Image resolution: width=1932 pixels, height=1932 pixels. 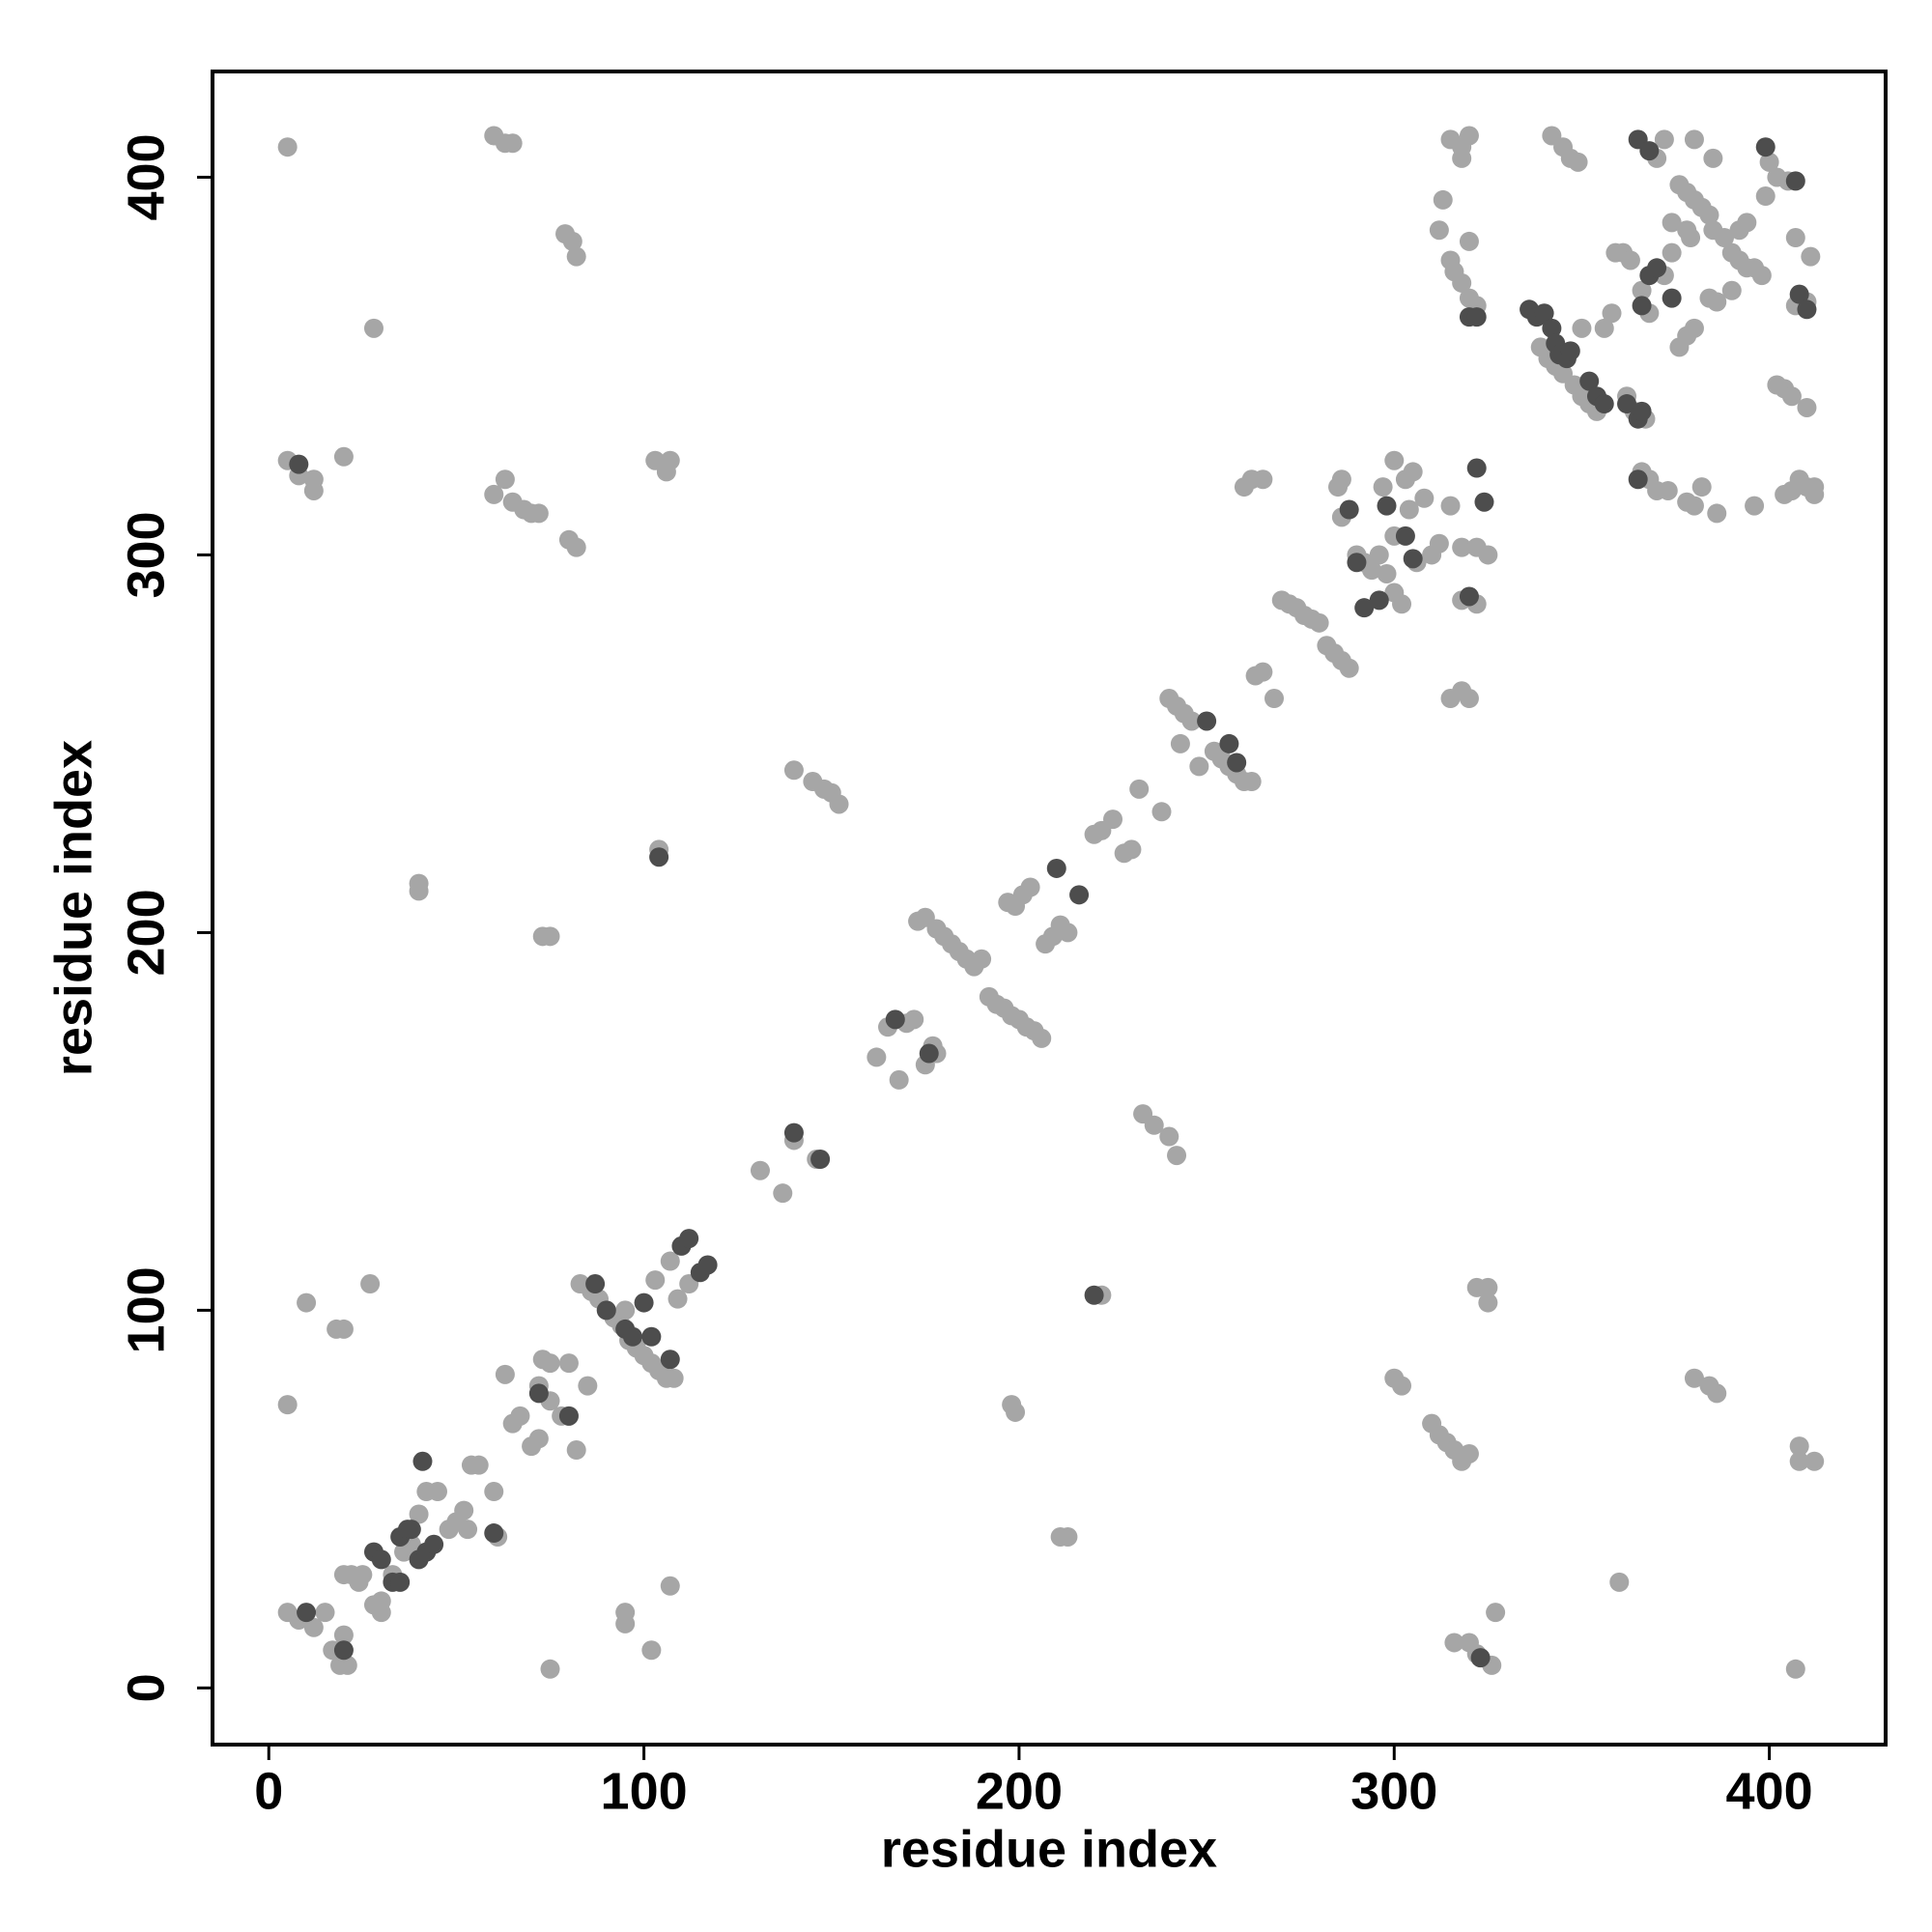 I want to click on y-tick-label: 300, so click(x=146, y=554).